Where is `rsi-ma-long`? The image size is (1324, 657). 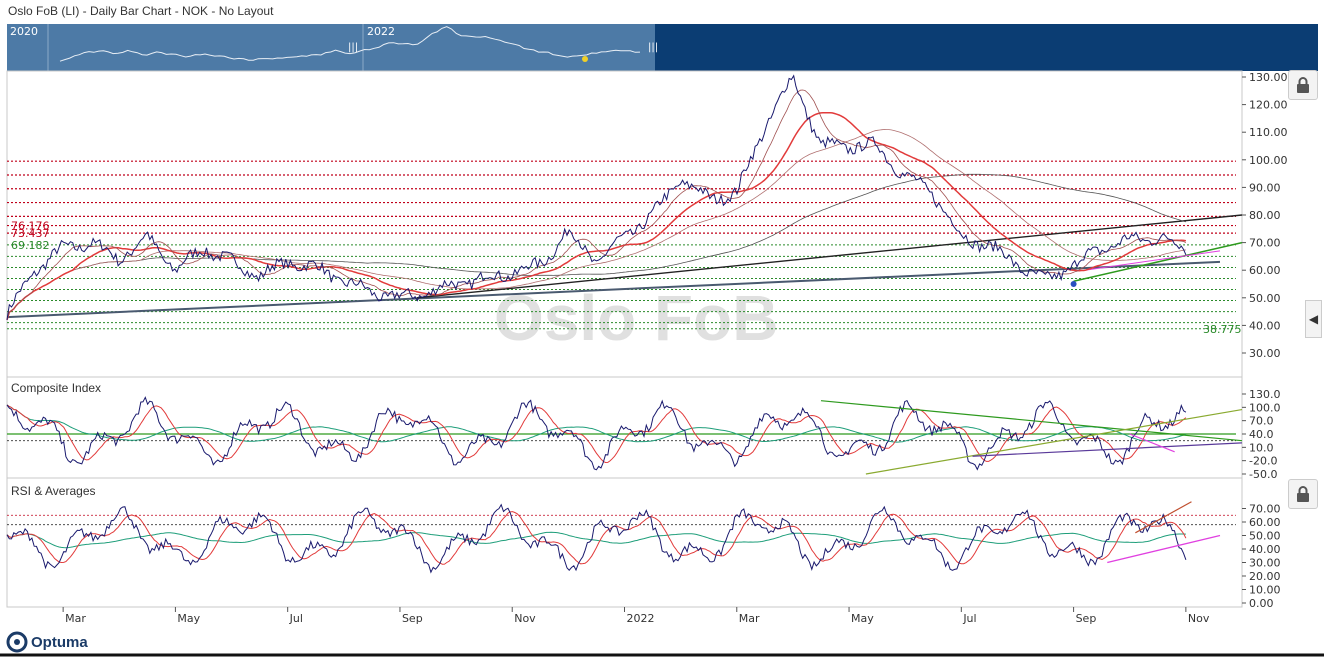
rsi-ma-long is located at coordinates (596, 540).